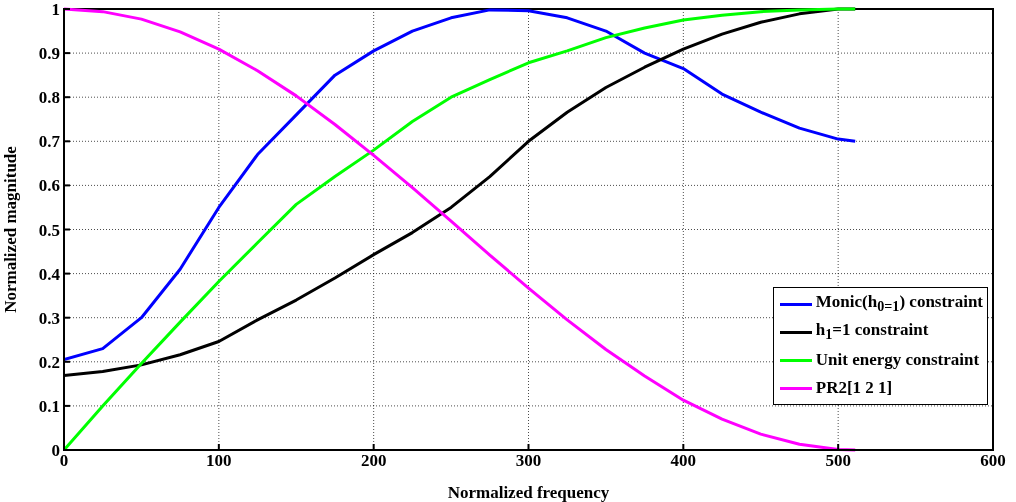  I want to click on y-tick-label: 1, so click(55, 10).